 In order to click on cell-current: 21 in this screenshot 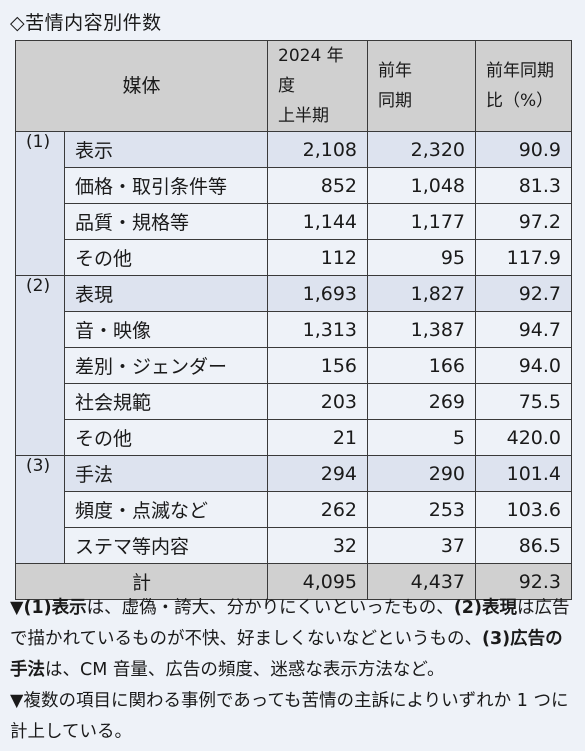, I will do `click(318, 437)`.